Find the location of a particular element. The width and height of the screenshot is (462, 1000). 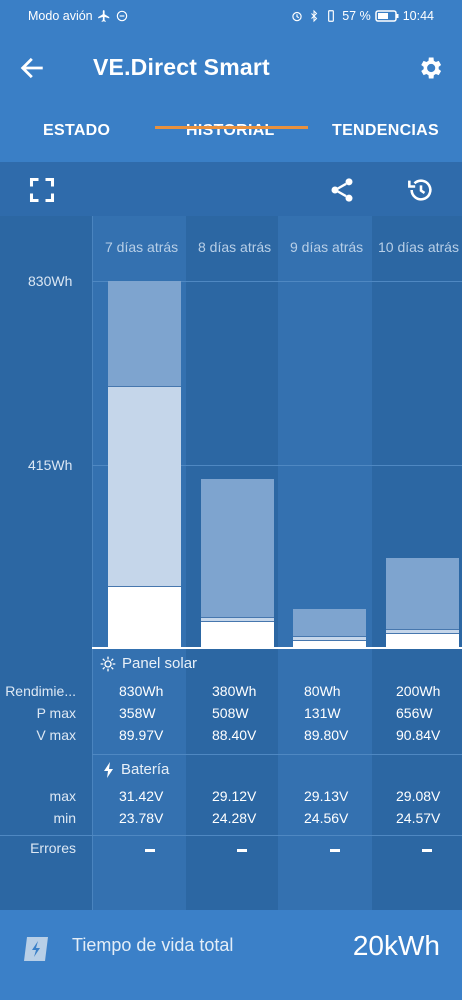

tab-indicator is located at coordinates (231, 127).